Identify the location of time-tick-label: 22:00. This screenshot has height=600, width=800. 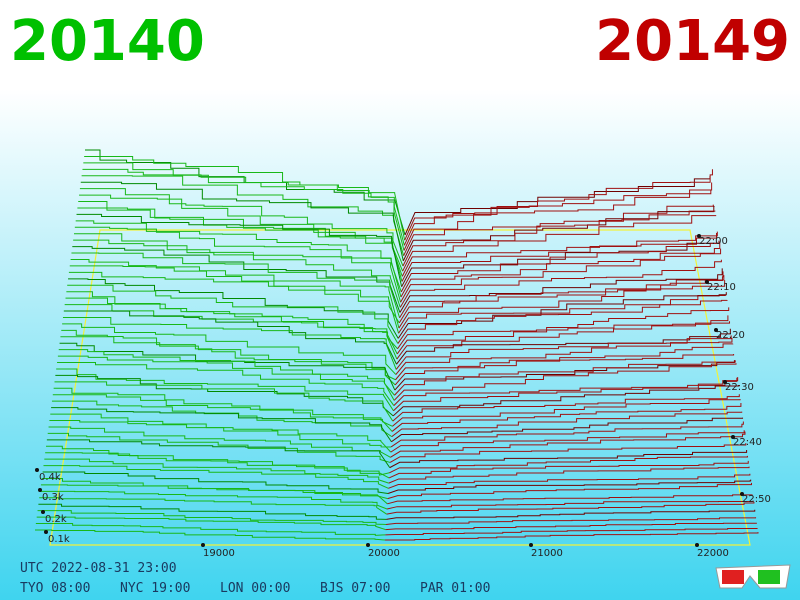
(713, 241).